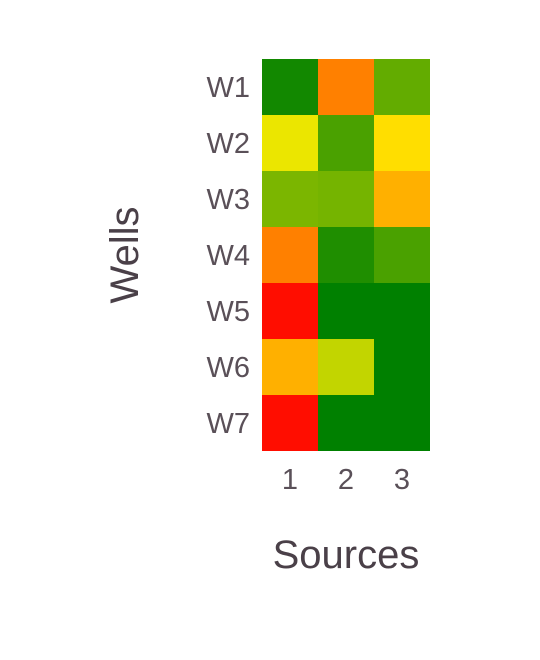 The height and width of the screenshot is (660, 540). What do you see at coordinates (290, 480) in the screenshot?
I see `x-tick-label: 1` at bounding box center [290, 480].